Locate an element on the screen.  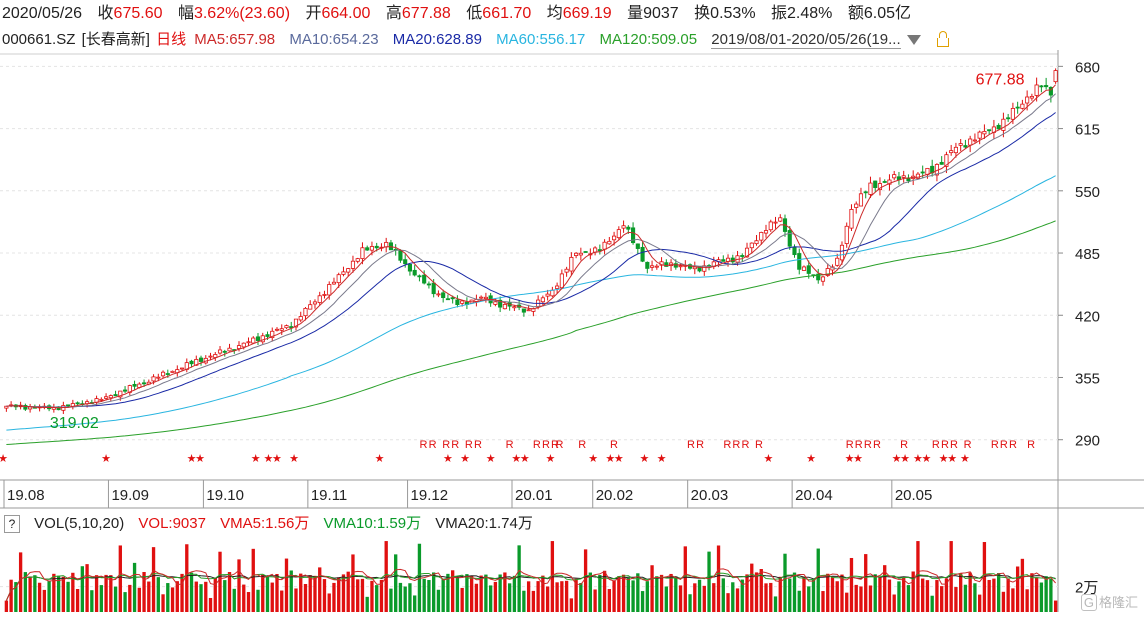
open-field: 开664.00 is located at coordinates (337, 13).